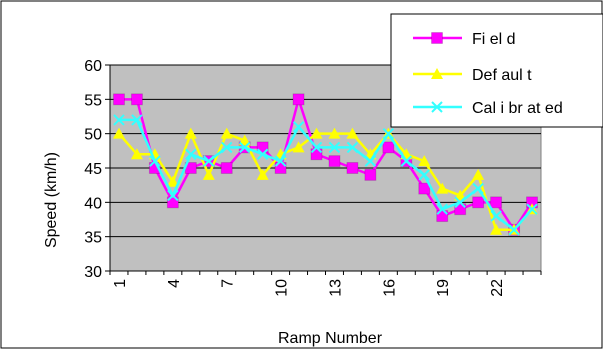 The image size is (603, 349). Describe the element at coordinates (335, 288) in the screenshot. I see `x-tick-label: 13` at that location.